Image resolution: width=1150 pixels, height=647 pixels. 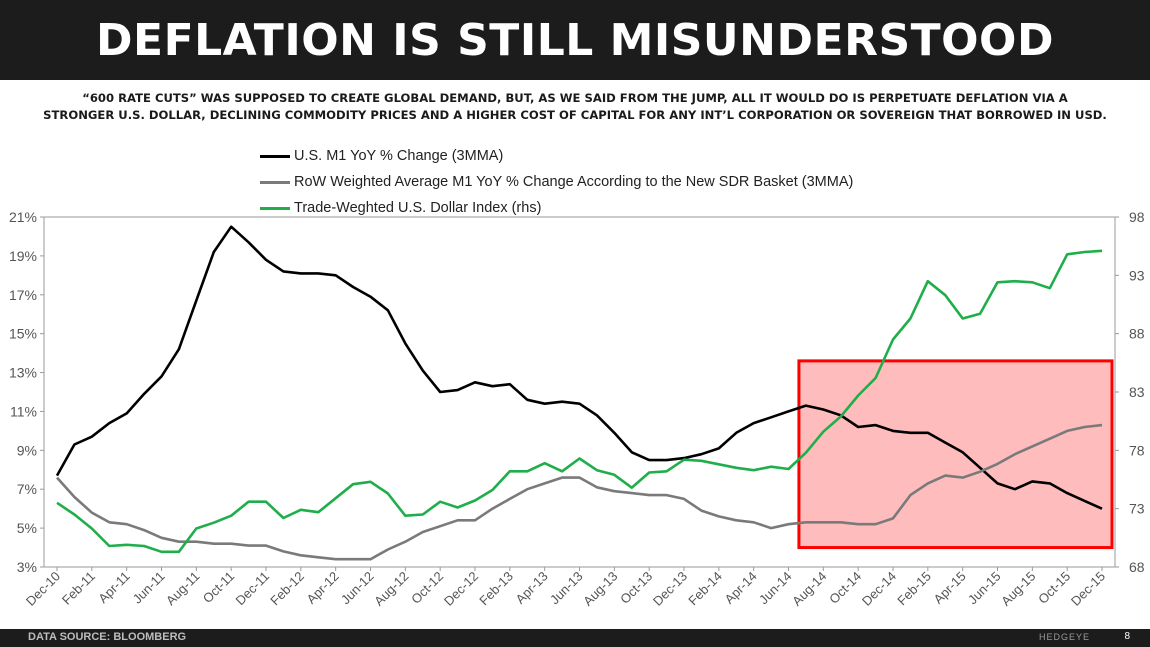 What do you see at coordinates (1137, 334) in the screenshot?
I see `y-right-tick-label: 88` at bounding box center [1137, 334].